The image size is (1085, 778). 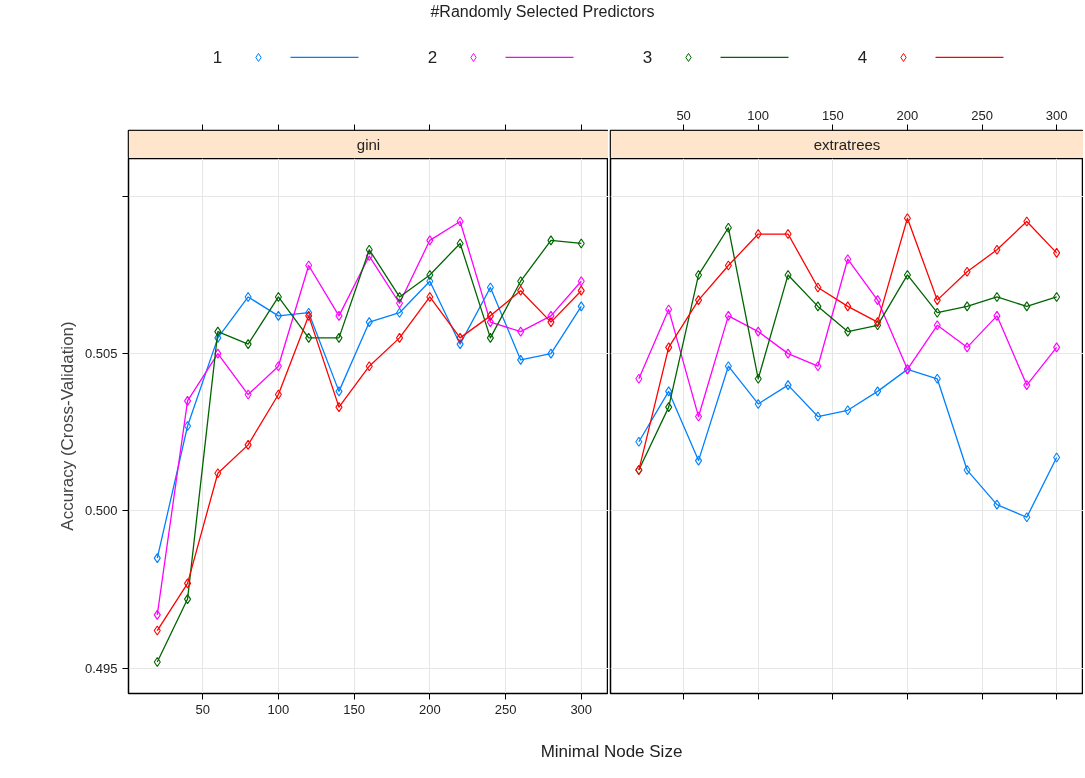 I want to click on x-tick-label: 150, so click(x=354, y=709).